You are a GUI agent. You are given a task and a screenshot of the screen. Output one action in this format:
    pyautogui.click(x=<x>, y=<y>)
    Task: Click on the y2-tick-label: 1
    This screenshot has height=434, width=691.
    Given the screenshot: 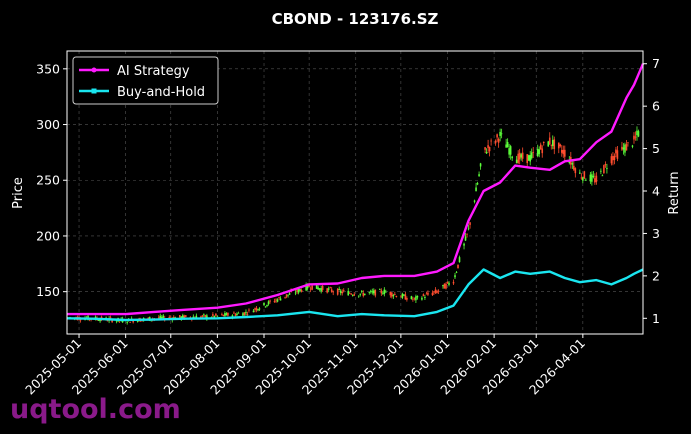 What is the action you would take?
    pyautogui.click(x=656, y=318)
    